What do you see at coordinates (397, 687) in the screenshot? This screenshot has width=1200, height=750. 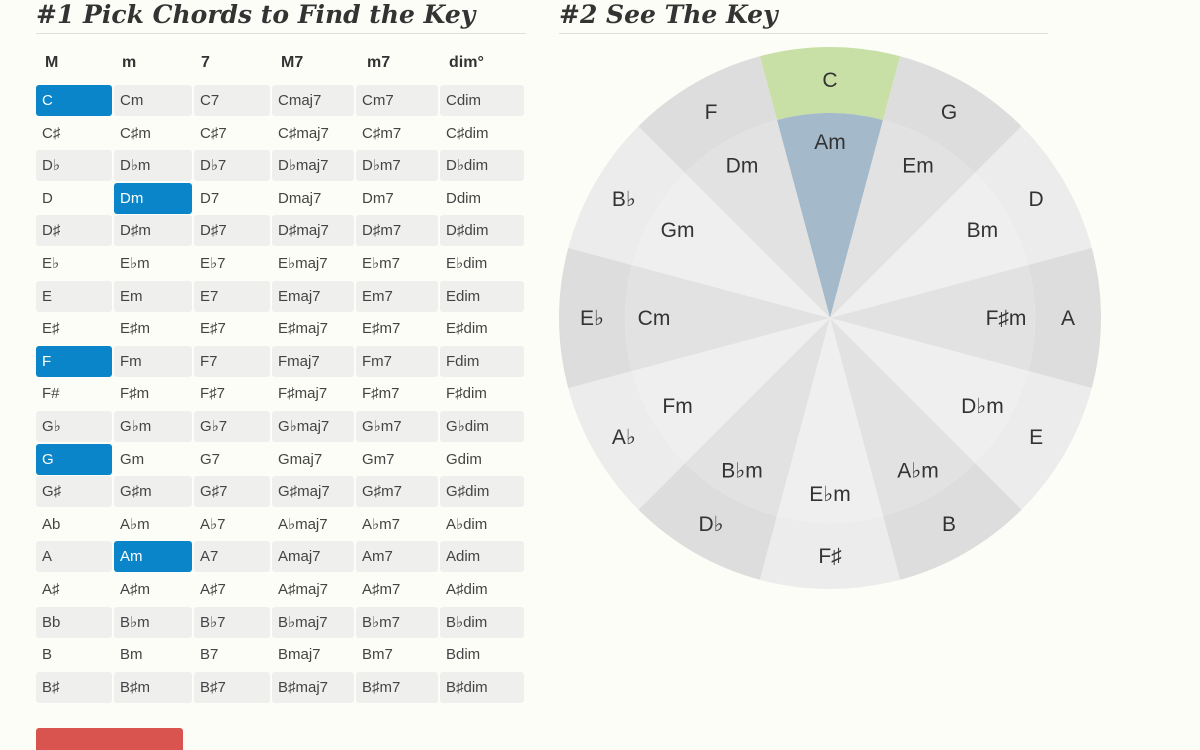 I see `chord-cell: B♯m7` at bounding box center [397, 687].